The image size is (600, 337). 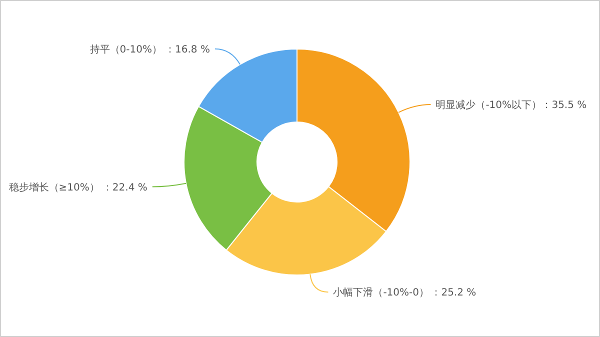 I want to click on slice-label: 稳步增长（≥10%）, so click(x=54, y=187).